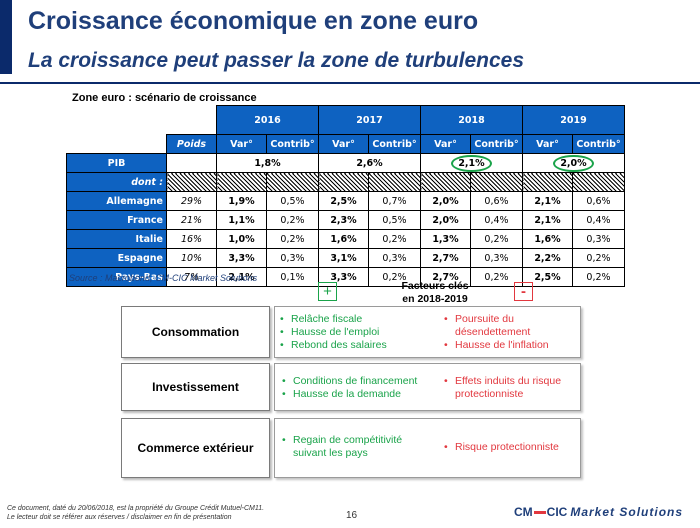 This screenshot has width=700, height=528. What do you see at coordinates (435, 292) in the screenshot?
I see `factors-title: Facteurs clés en 2018-2019` at bounding box center [435, 292].